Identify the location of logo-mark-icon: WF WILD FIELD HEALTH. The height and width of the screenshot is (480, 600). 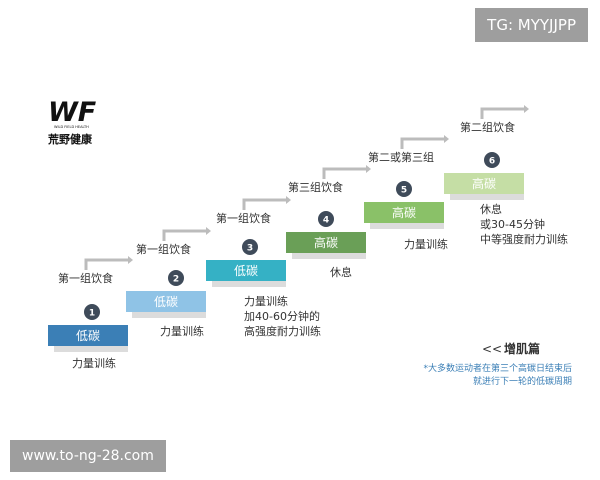
(72, 113).